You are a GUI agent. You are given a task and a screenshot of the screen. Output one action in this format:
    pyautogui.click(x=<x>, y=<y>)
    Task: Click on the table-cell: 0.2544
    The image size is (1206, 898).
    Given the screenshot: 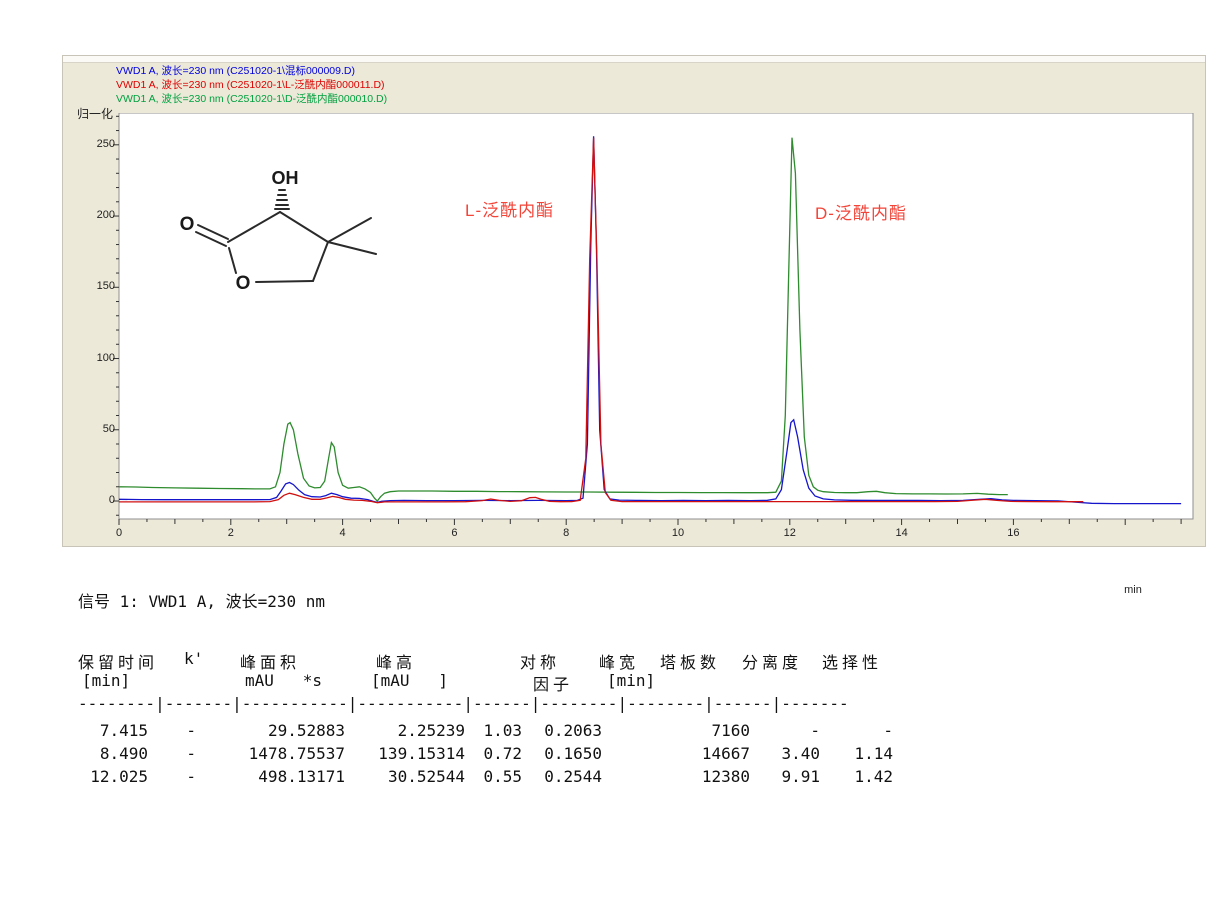 What is the action you would take?
    pyautogui.click(x=573, y=776)
    